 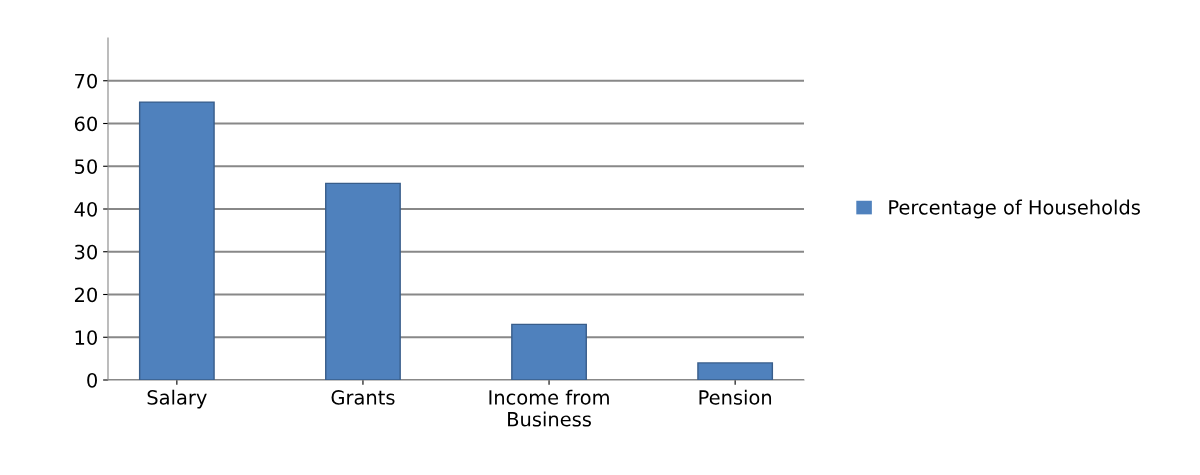 What do you see at coordinates (85, 209) in the screenshot?
I see `y-tick-label: 40` at bounding box center [85, 209].